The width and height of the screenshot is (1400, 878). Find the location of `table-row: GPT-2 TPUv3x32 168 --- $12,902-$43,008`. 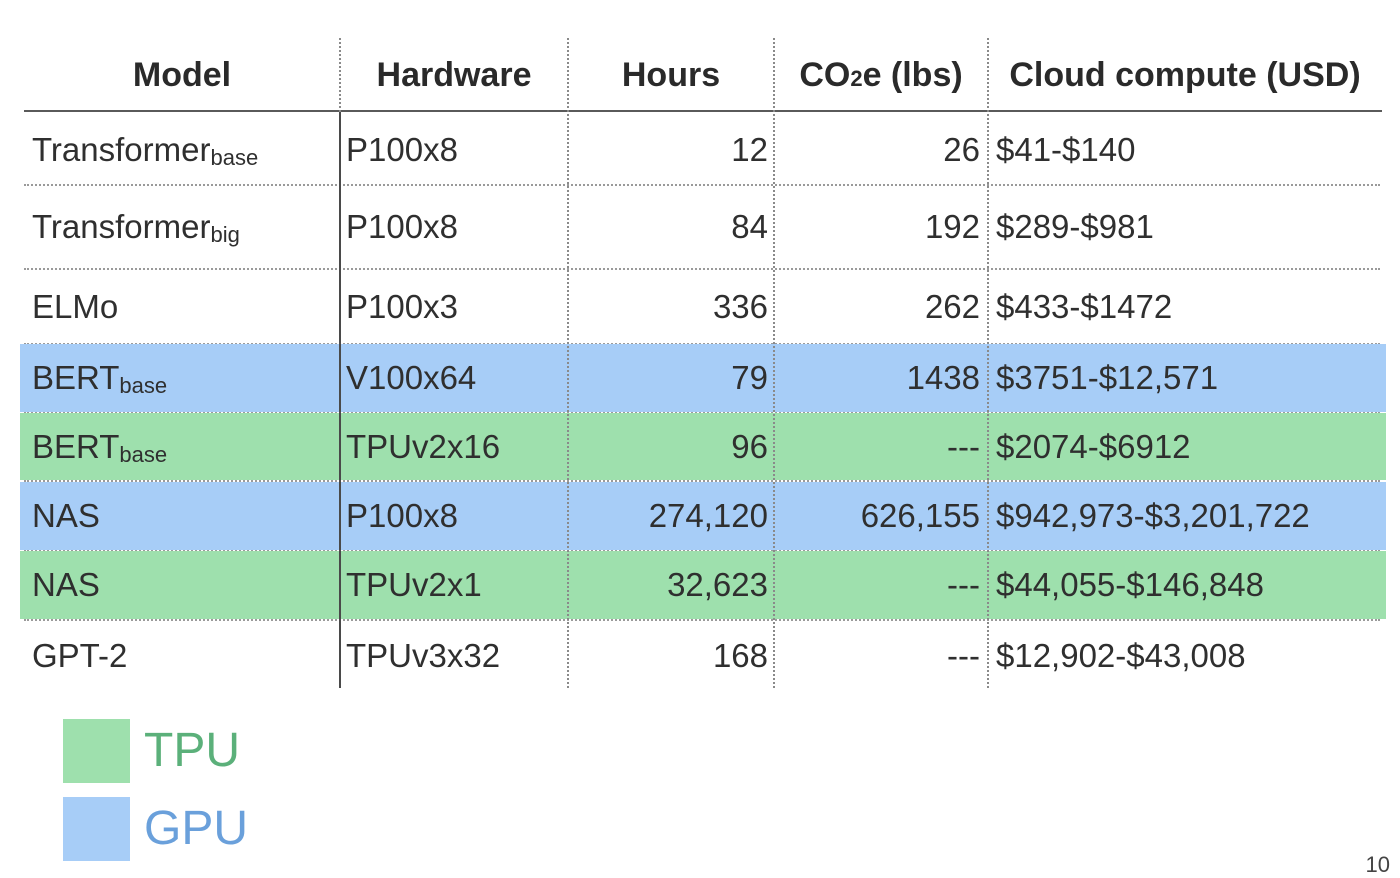

table-row: GPT-2 TPUv3x32 168 --- $12,902-$43,008 is located at coordinates (700, 656).